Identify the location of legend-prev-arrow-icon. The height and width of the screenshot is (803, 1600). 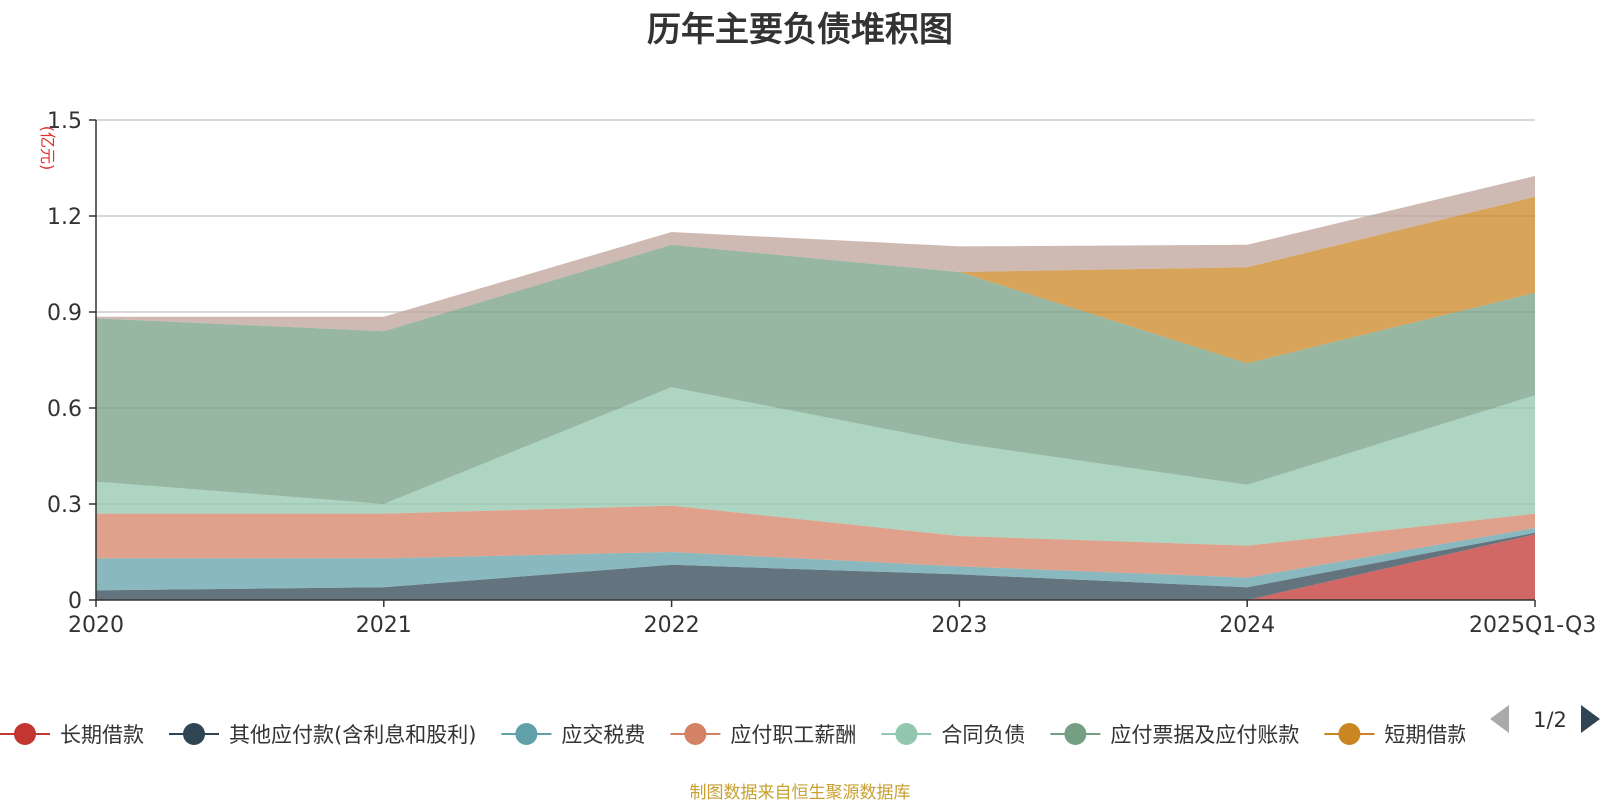
(1499, 719).